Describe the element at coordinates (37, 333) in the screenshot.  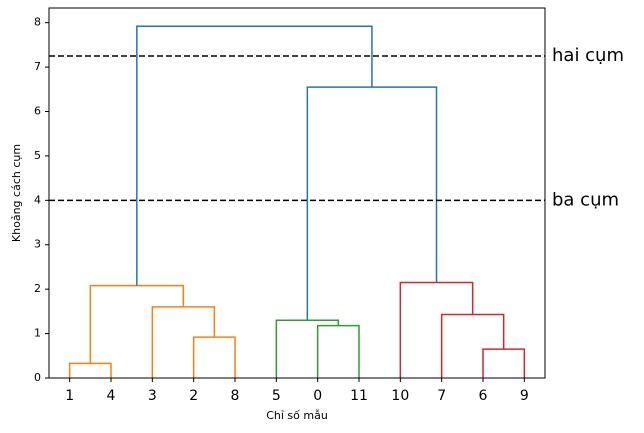
I see `y-tick-label: 1` at that location.